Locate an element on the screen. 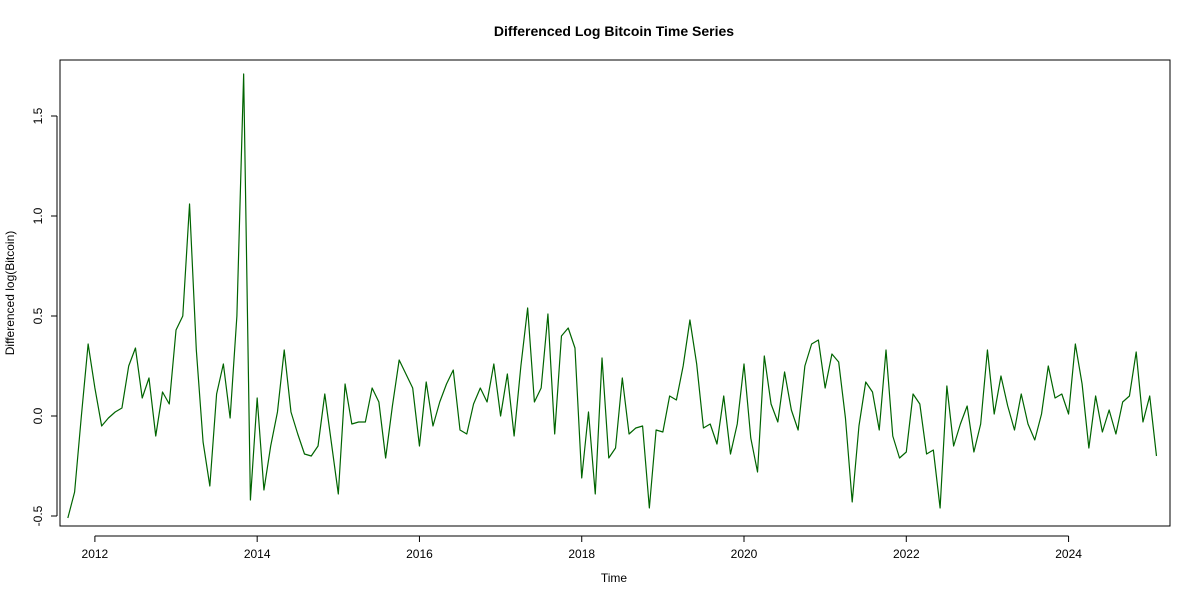 The image size is (1200, 600). y-tick-label: 0.5 is located at coordinates (38, 315).